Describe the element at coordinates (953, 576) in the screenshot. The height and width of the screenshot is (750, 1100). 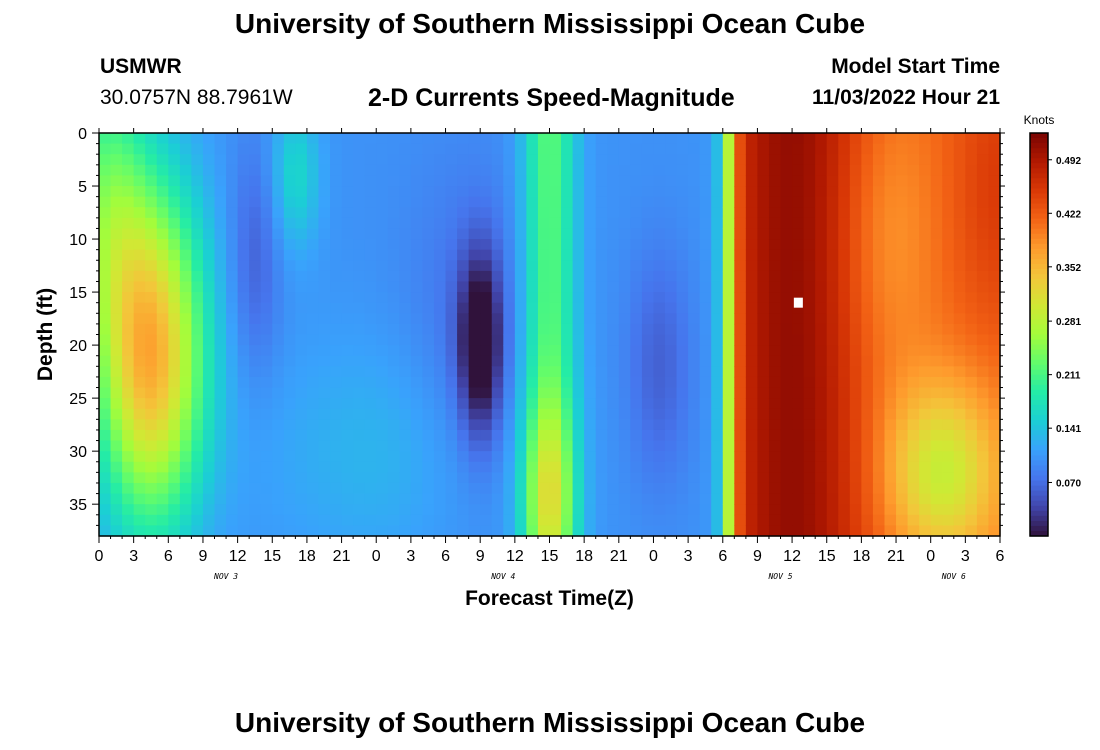
I see `x-day-label: NOV 6` at that location.